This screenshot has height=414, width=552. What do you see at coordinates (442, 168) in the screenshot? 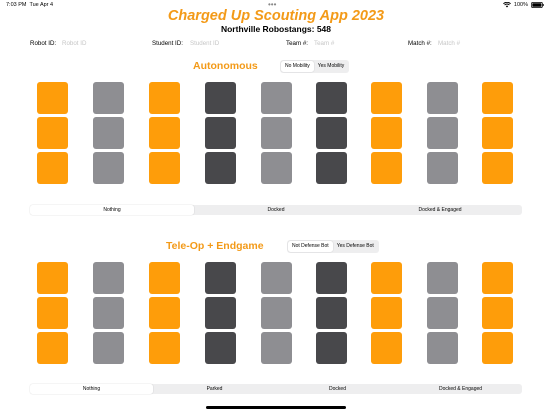
I see `auto-node-r3-c8` at bounding box center [442, 168].